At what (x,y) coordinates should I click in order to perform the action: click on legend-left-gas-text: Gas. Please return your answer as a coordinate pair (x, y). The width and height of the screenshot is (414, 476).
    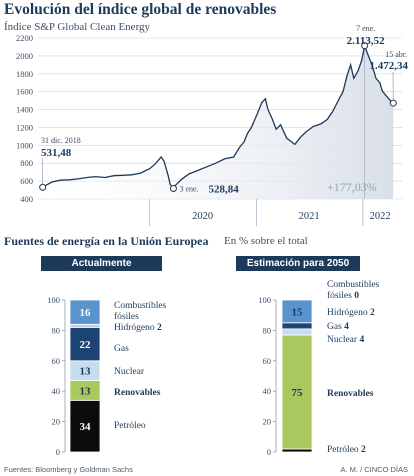
    Looking at the image, I should click on (121, 349).